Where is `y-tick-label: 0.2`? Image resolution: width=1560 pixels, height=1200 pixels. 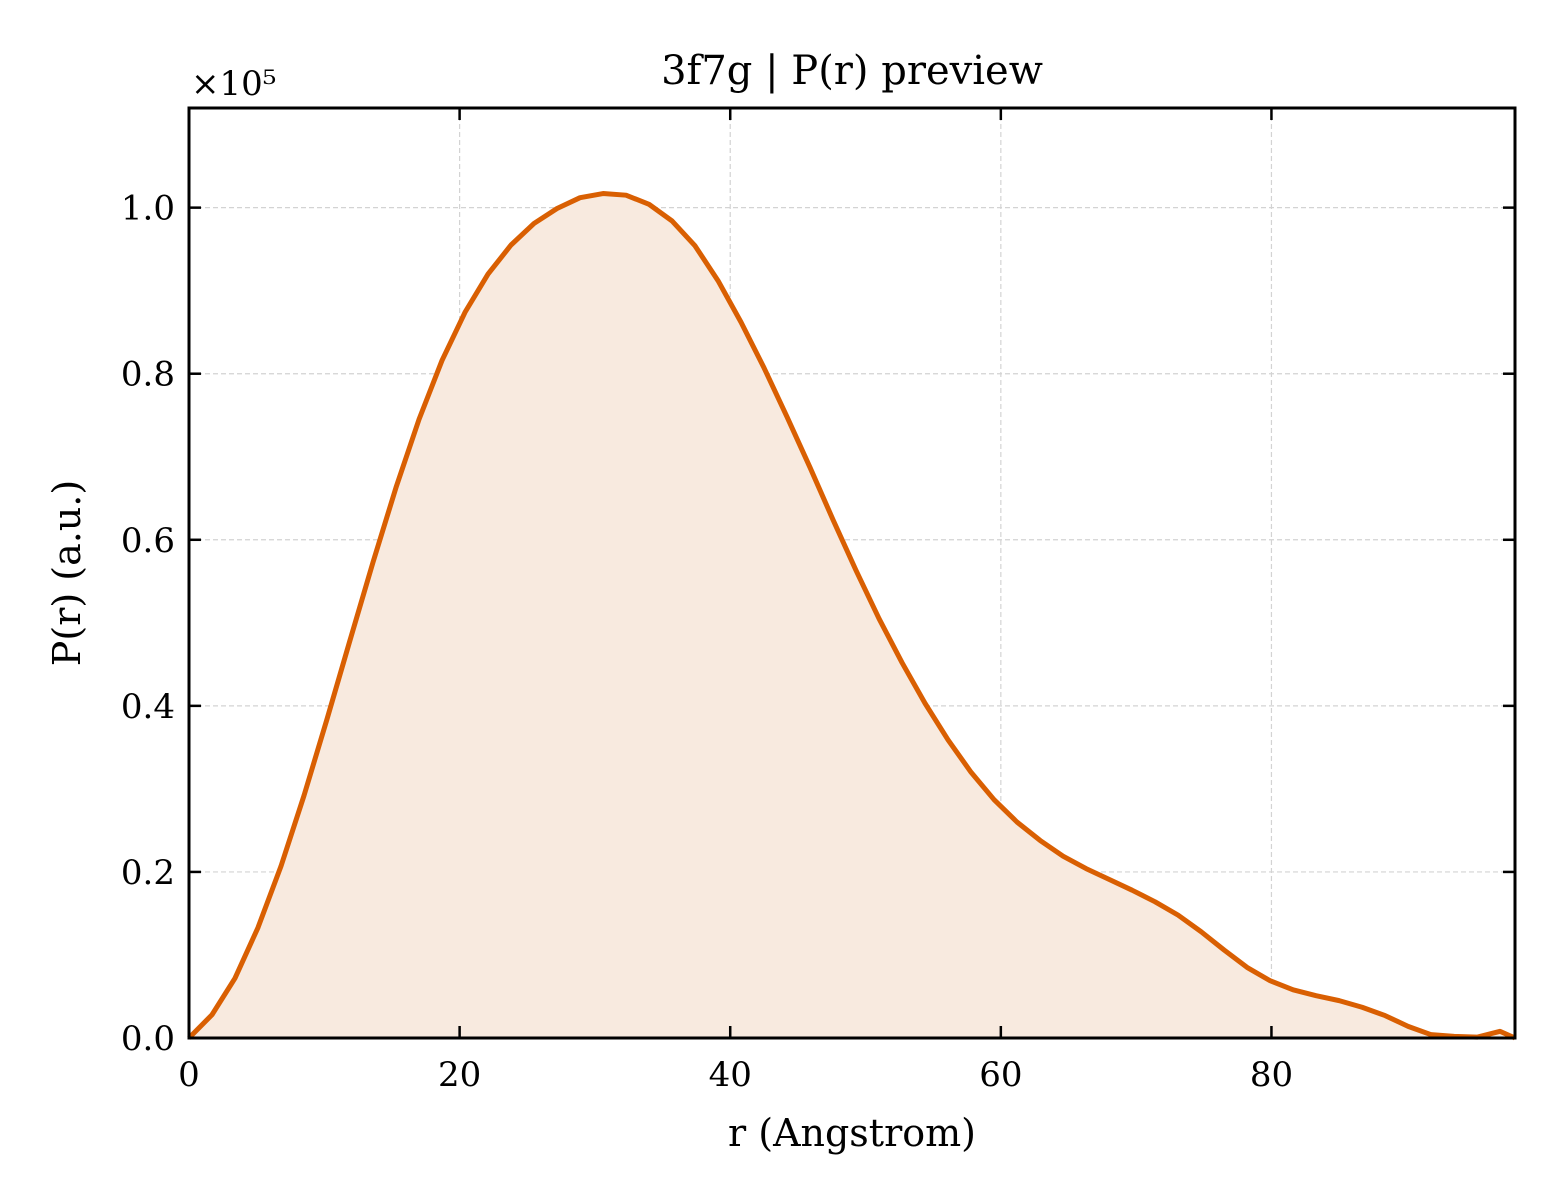
y-tick-label: 0.2 is located at coordinates (148, 873).